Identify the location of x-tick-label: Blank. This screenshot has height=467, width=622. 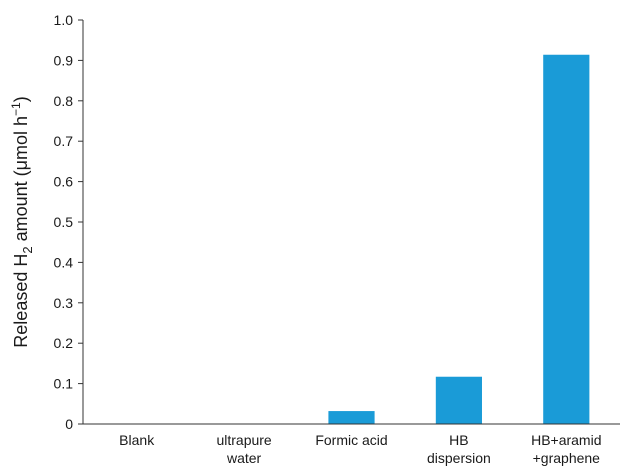
(137, 440).